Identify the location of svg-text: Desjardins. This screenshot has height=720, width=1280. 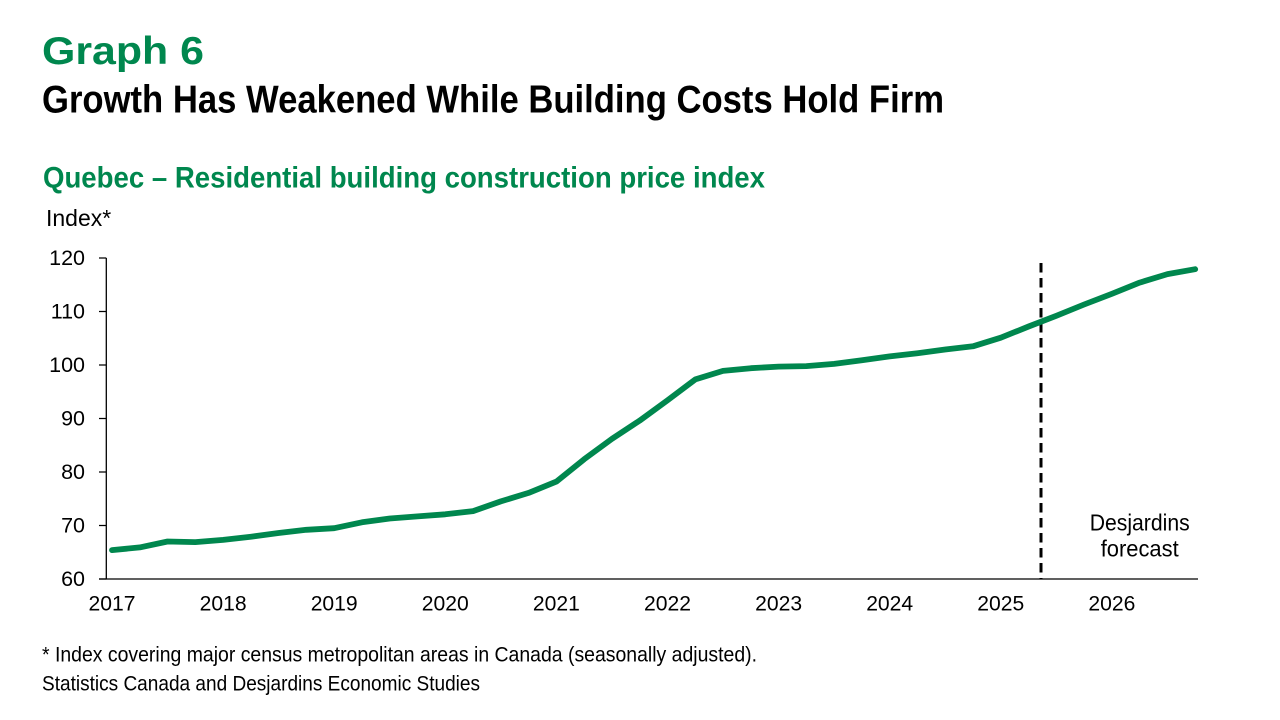
(1140, 523).